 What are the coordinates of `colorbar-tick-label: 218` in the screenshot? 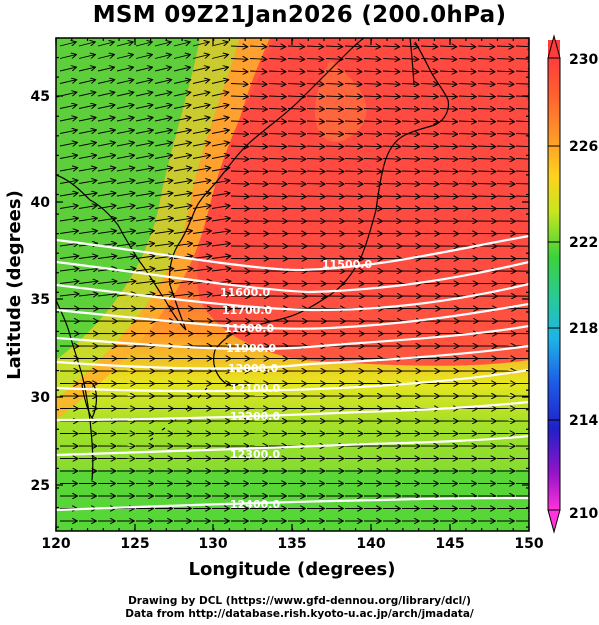 It's located at (583, 329).